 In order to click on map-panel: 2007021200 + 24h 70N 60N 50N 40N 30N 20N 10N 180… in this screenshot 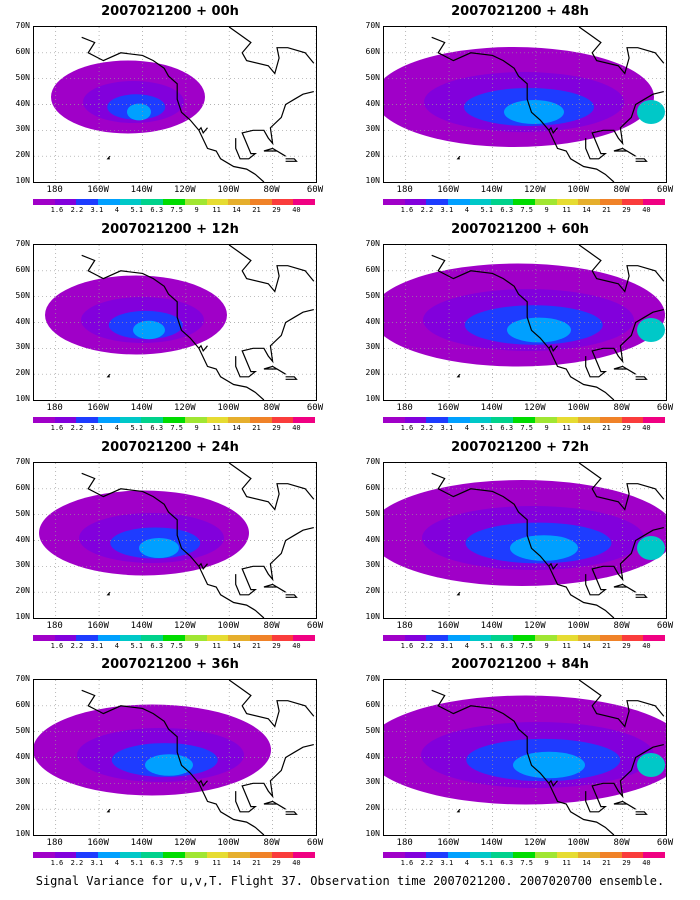, I will do `click(170, 546)`.